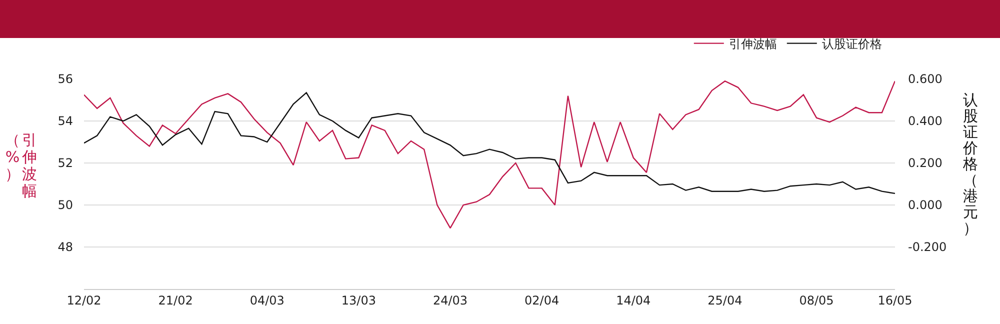  I want to click on x-tick-label: 13/03, so click(358, 300).